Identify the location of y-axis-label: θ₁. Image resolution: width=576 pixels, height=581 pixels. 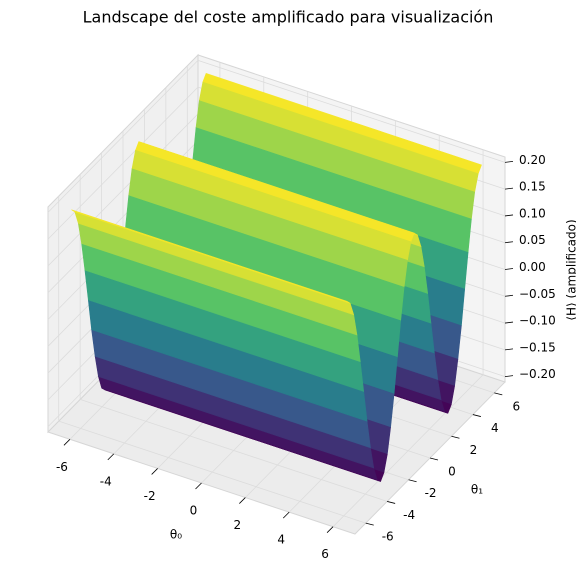
(477, 490).